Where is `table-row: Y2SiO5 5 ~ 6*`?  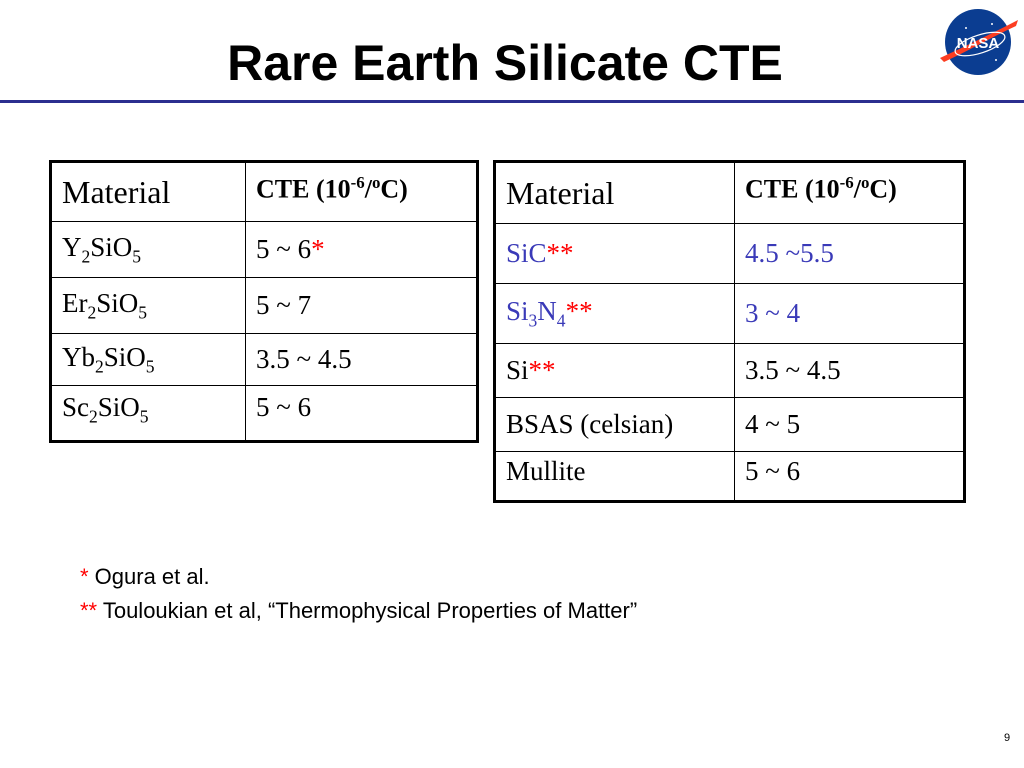 table-row: Y2SiO5 5 ~ 6* is located at coordinates (264, 249).